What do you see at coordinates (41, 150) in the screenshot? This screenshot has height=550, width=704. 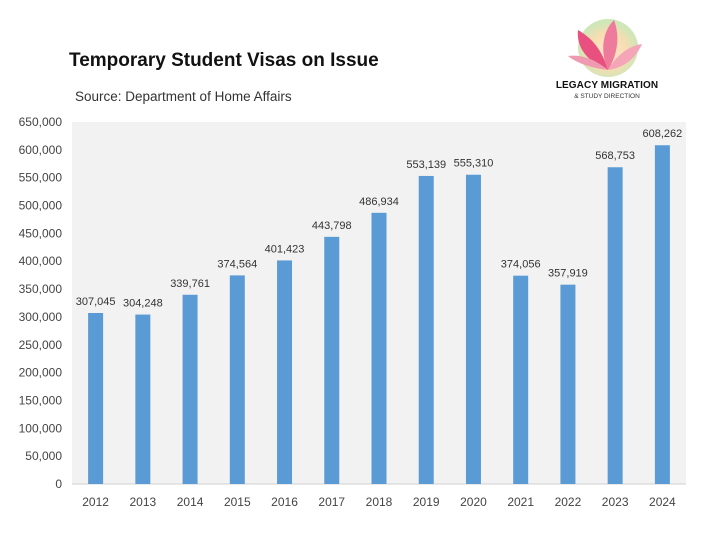 I see `y-tick-label: 600,000` at bounding box center [41, 150].